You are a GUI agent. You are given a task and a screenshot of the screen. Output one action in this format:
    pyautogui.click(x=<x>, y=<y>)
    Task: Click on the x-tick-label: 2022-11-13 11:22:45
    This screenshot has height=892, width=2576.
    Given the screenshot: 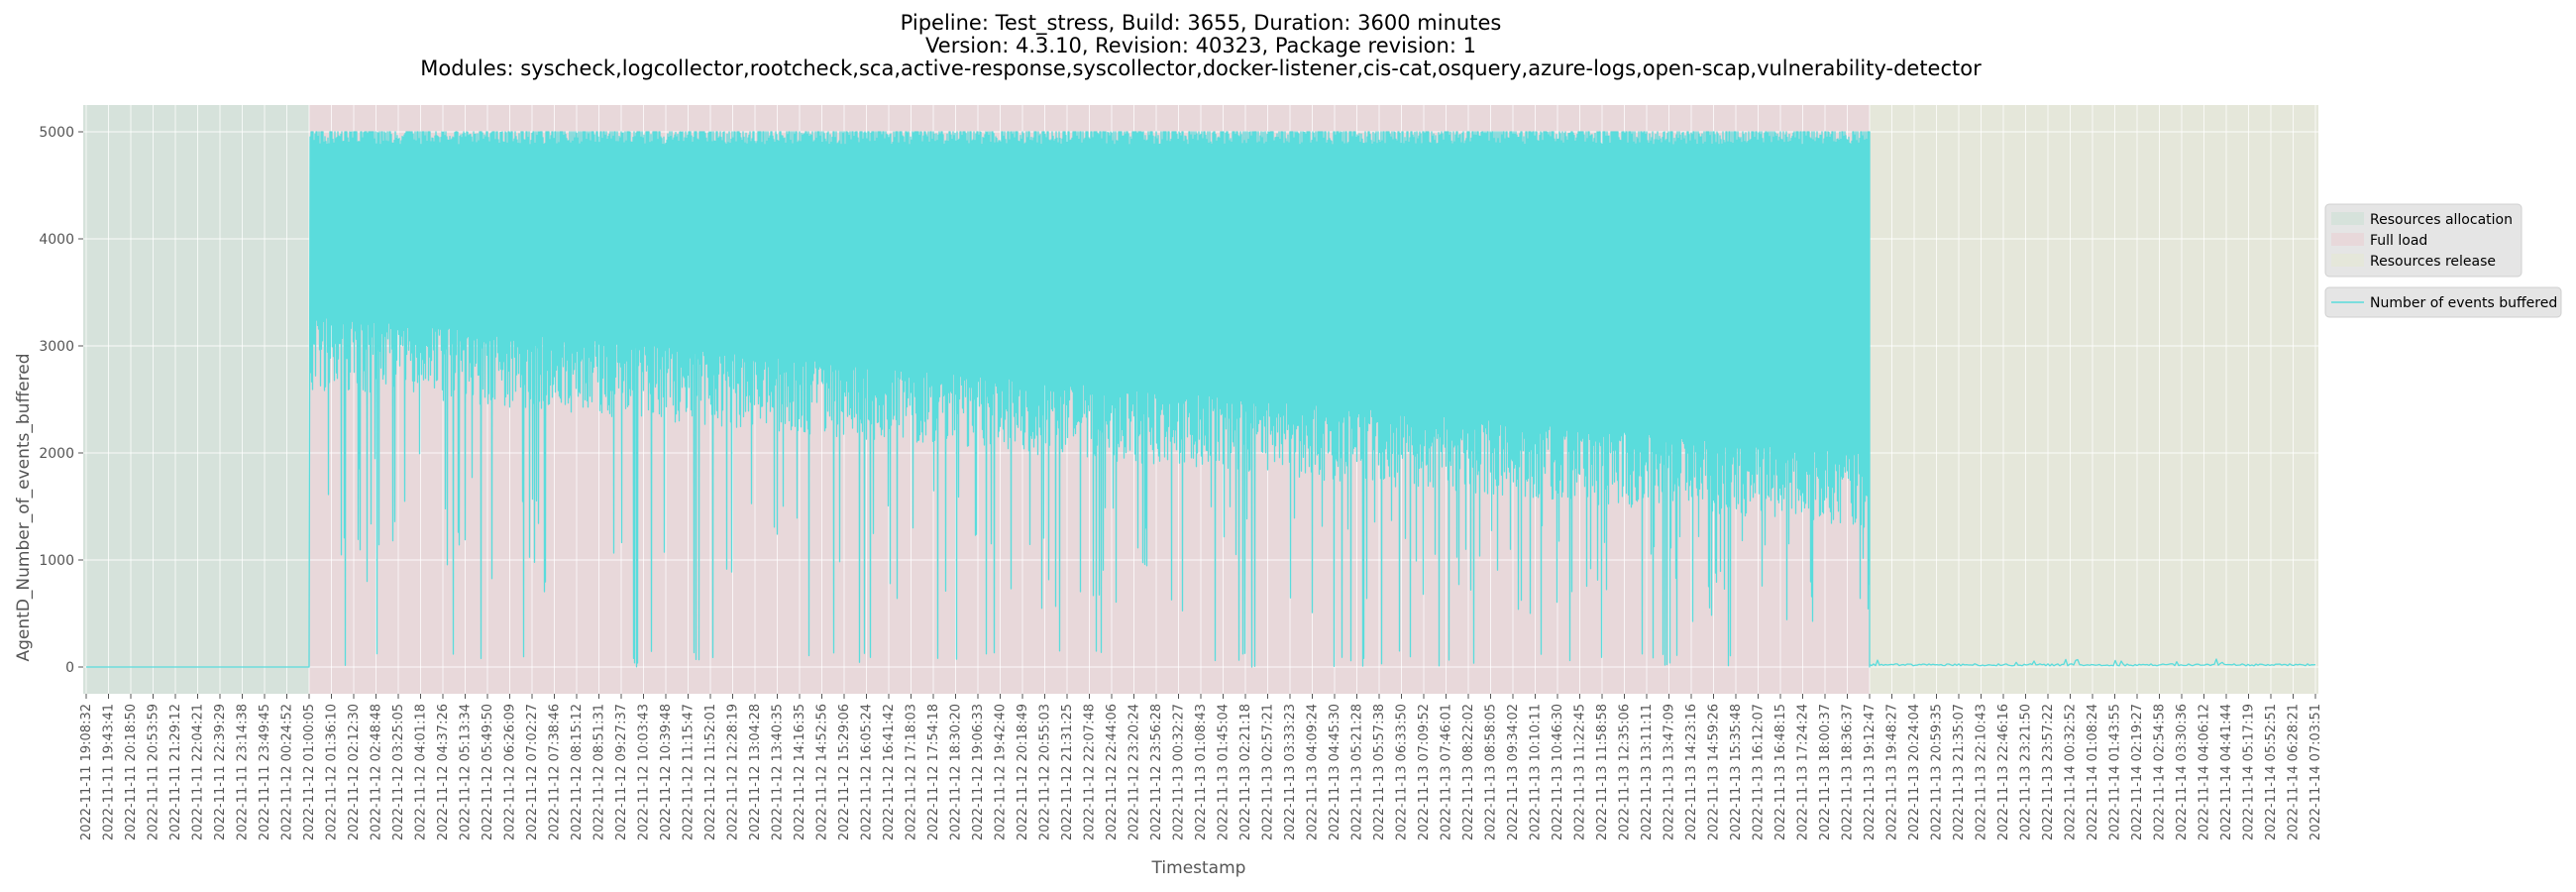 What is the action you would take?
    pyautogui.click(x=1580, y=772)
    